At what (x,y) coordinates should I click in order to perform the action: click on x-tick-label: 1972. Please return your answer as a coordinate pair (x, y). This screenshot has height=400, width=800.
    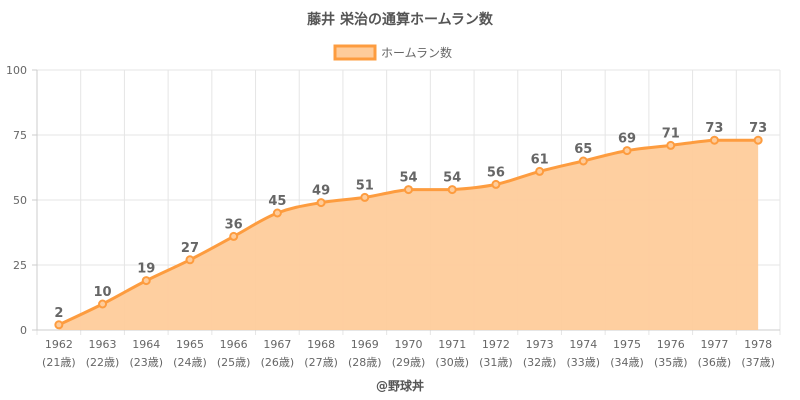
    Looking at the image, I should click on (496, 344).